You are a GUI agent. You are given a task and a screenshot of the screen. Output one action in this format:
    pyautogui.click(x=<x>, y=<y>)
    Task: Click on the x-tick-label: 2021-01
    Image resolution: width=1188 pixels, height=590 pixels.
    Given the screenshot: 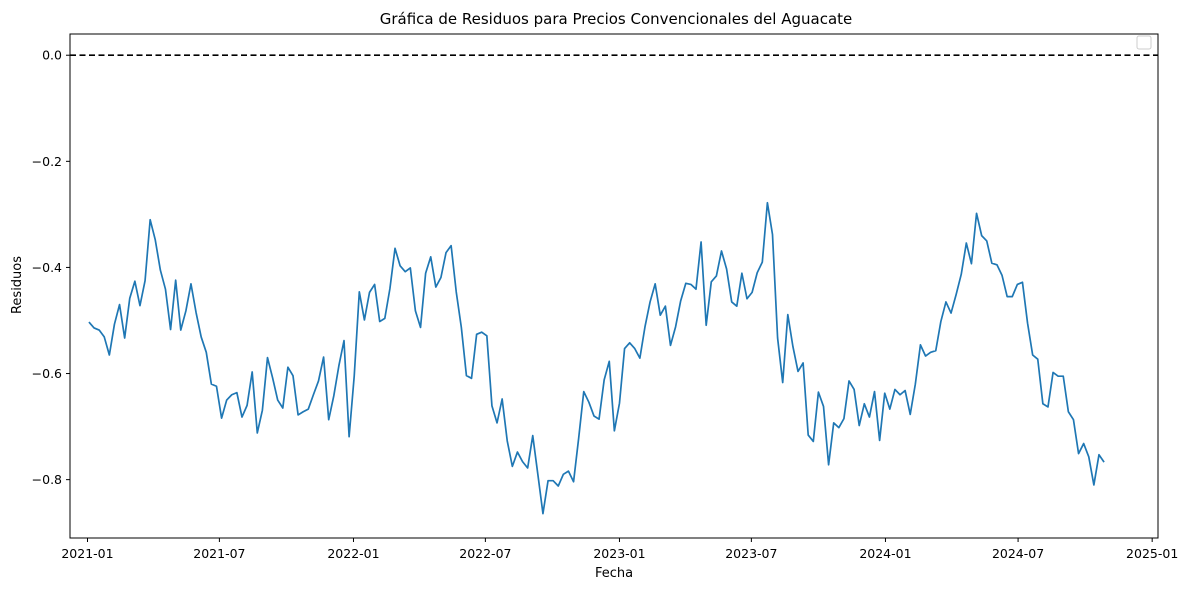 What is the action you would take?
    pyautogui.click(x=87, y=553)
    